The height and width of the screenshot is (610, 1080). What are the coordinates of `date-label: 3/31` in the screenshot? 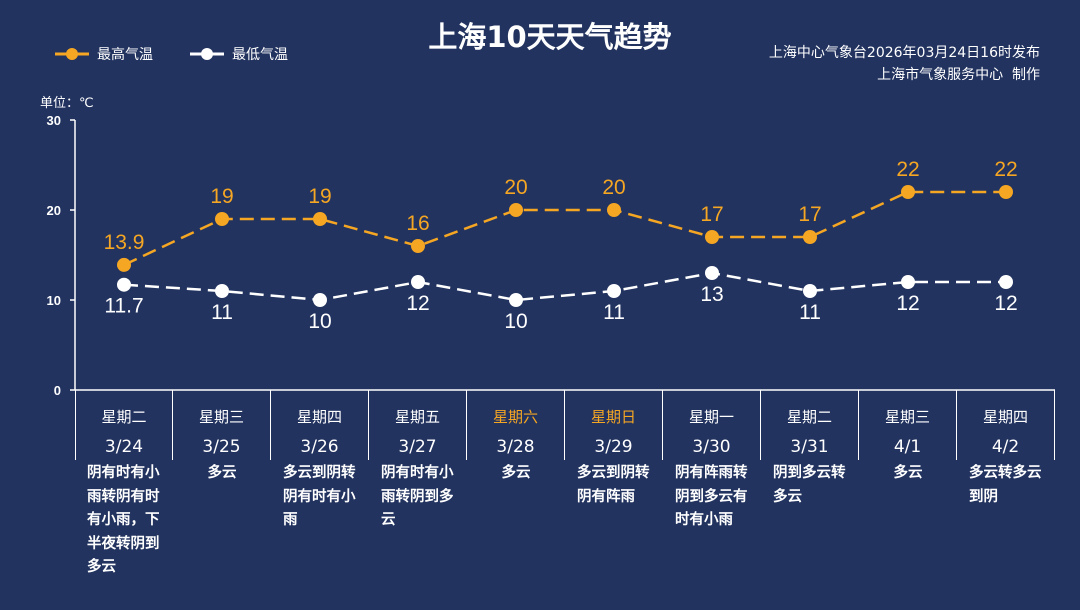 It's located at (809, 447).